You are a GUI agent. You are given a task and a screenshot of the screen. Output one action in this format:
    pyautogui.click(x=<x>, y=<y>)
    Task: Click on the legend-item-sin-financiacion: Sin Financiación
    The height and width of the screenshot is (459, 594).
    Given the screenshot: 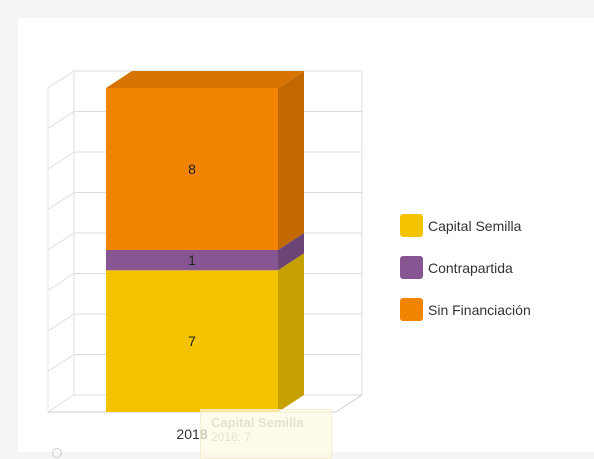 What is the action you would take?
    pyautogui.click(x=465, y=309)
    